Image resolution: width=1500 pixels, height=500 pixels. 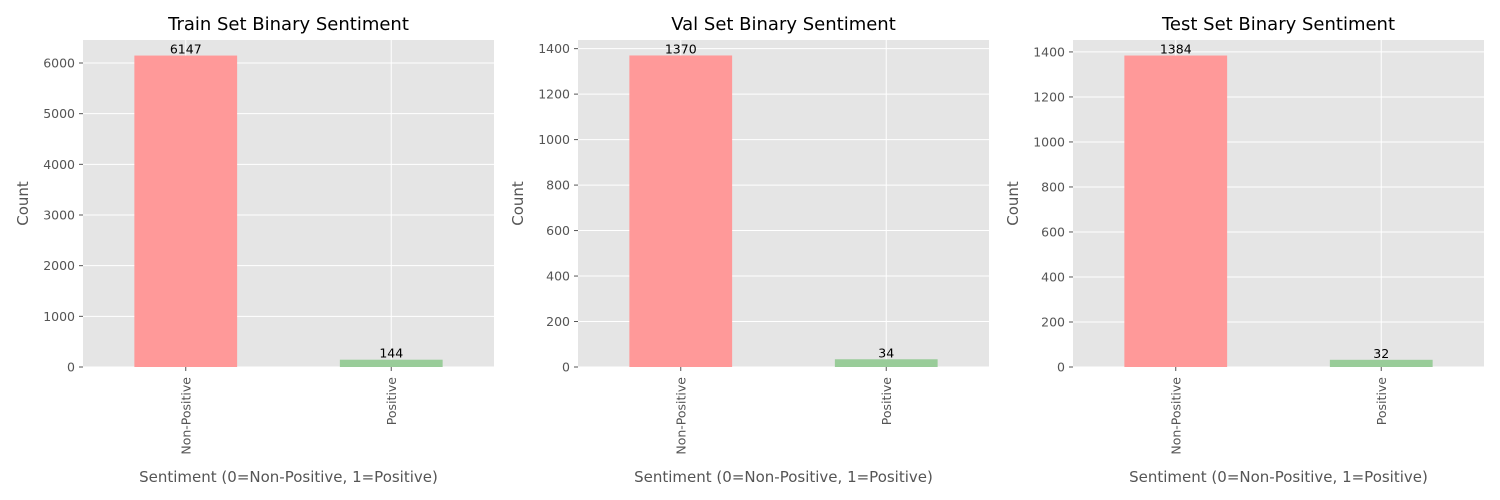 What do you see at coordinates (1176, 49) in the screenshot?
I see `bar-value-label: 1384` at bounding box center [1176, 49].